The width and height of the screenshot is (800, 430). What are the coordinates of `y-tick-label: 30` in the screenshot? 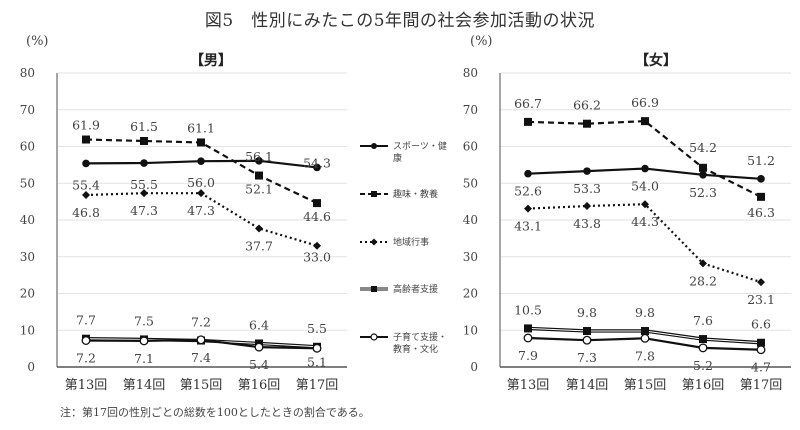 It's located at (470, 257).